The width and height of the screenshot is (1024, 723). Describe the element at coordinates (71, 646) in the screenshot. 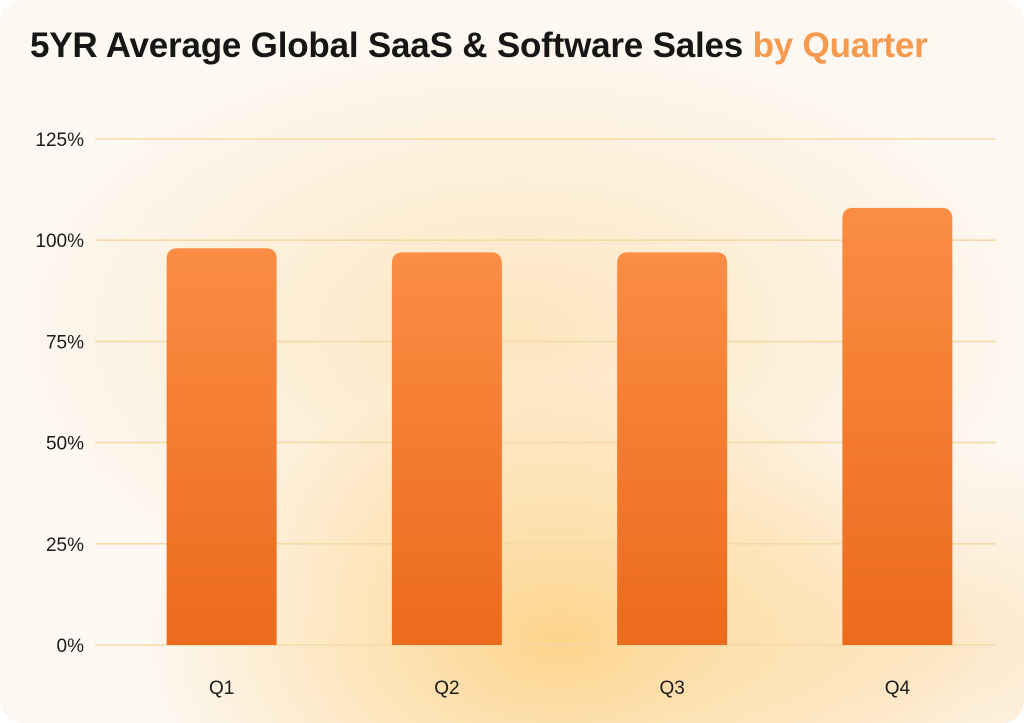

I see `y-tick-label: 0%` at that location.